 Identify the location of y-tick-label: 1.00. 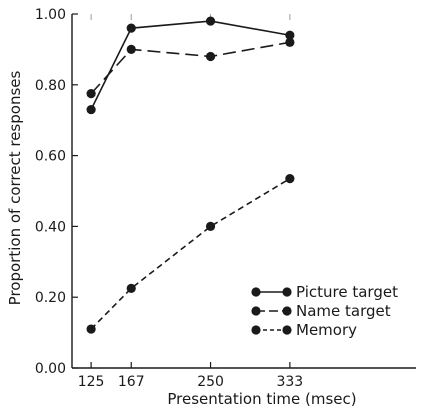
(50, 15).